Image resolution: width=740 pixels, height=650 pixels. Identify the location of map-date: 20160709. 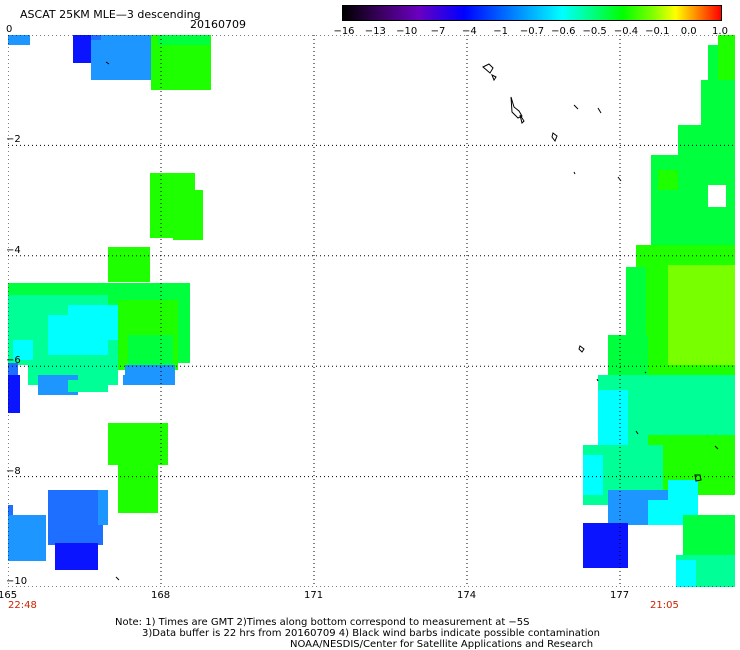
(218, 24).